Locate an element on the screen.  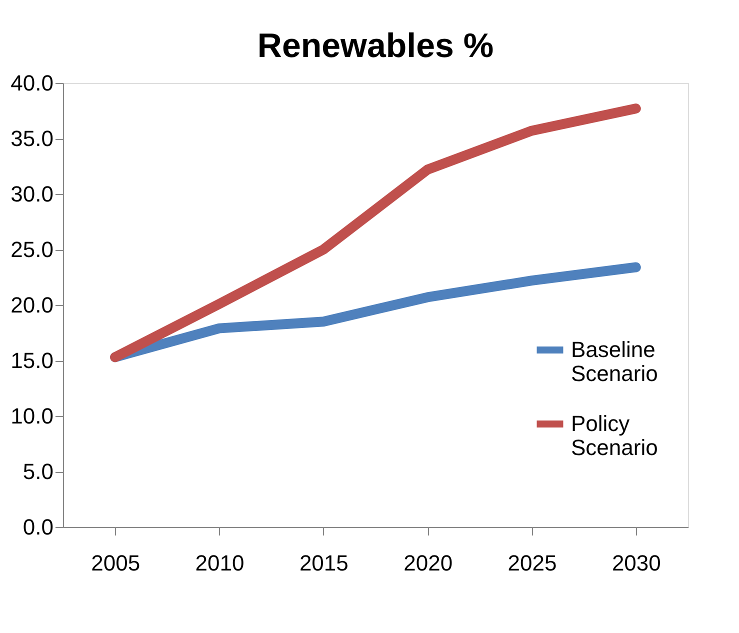
chart-title: Renewables % is located at coordinates (375, 46).